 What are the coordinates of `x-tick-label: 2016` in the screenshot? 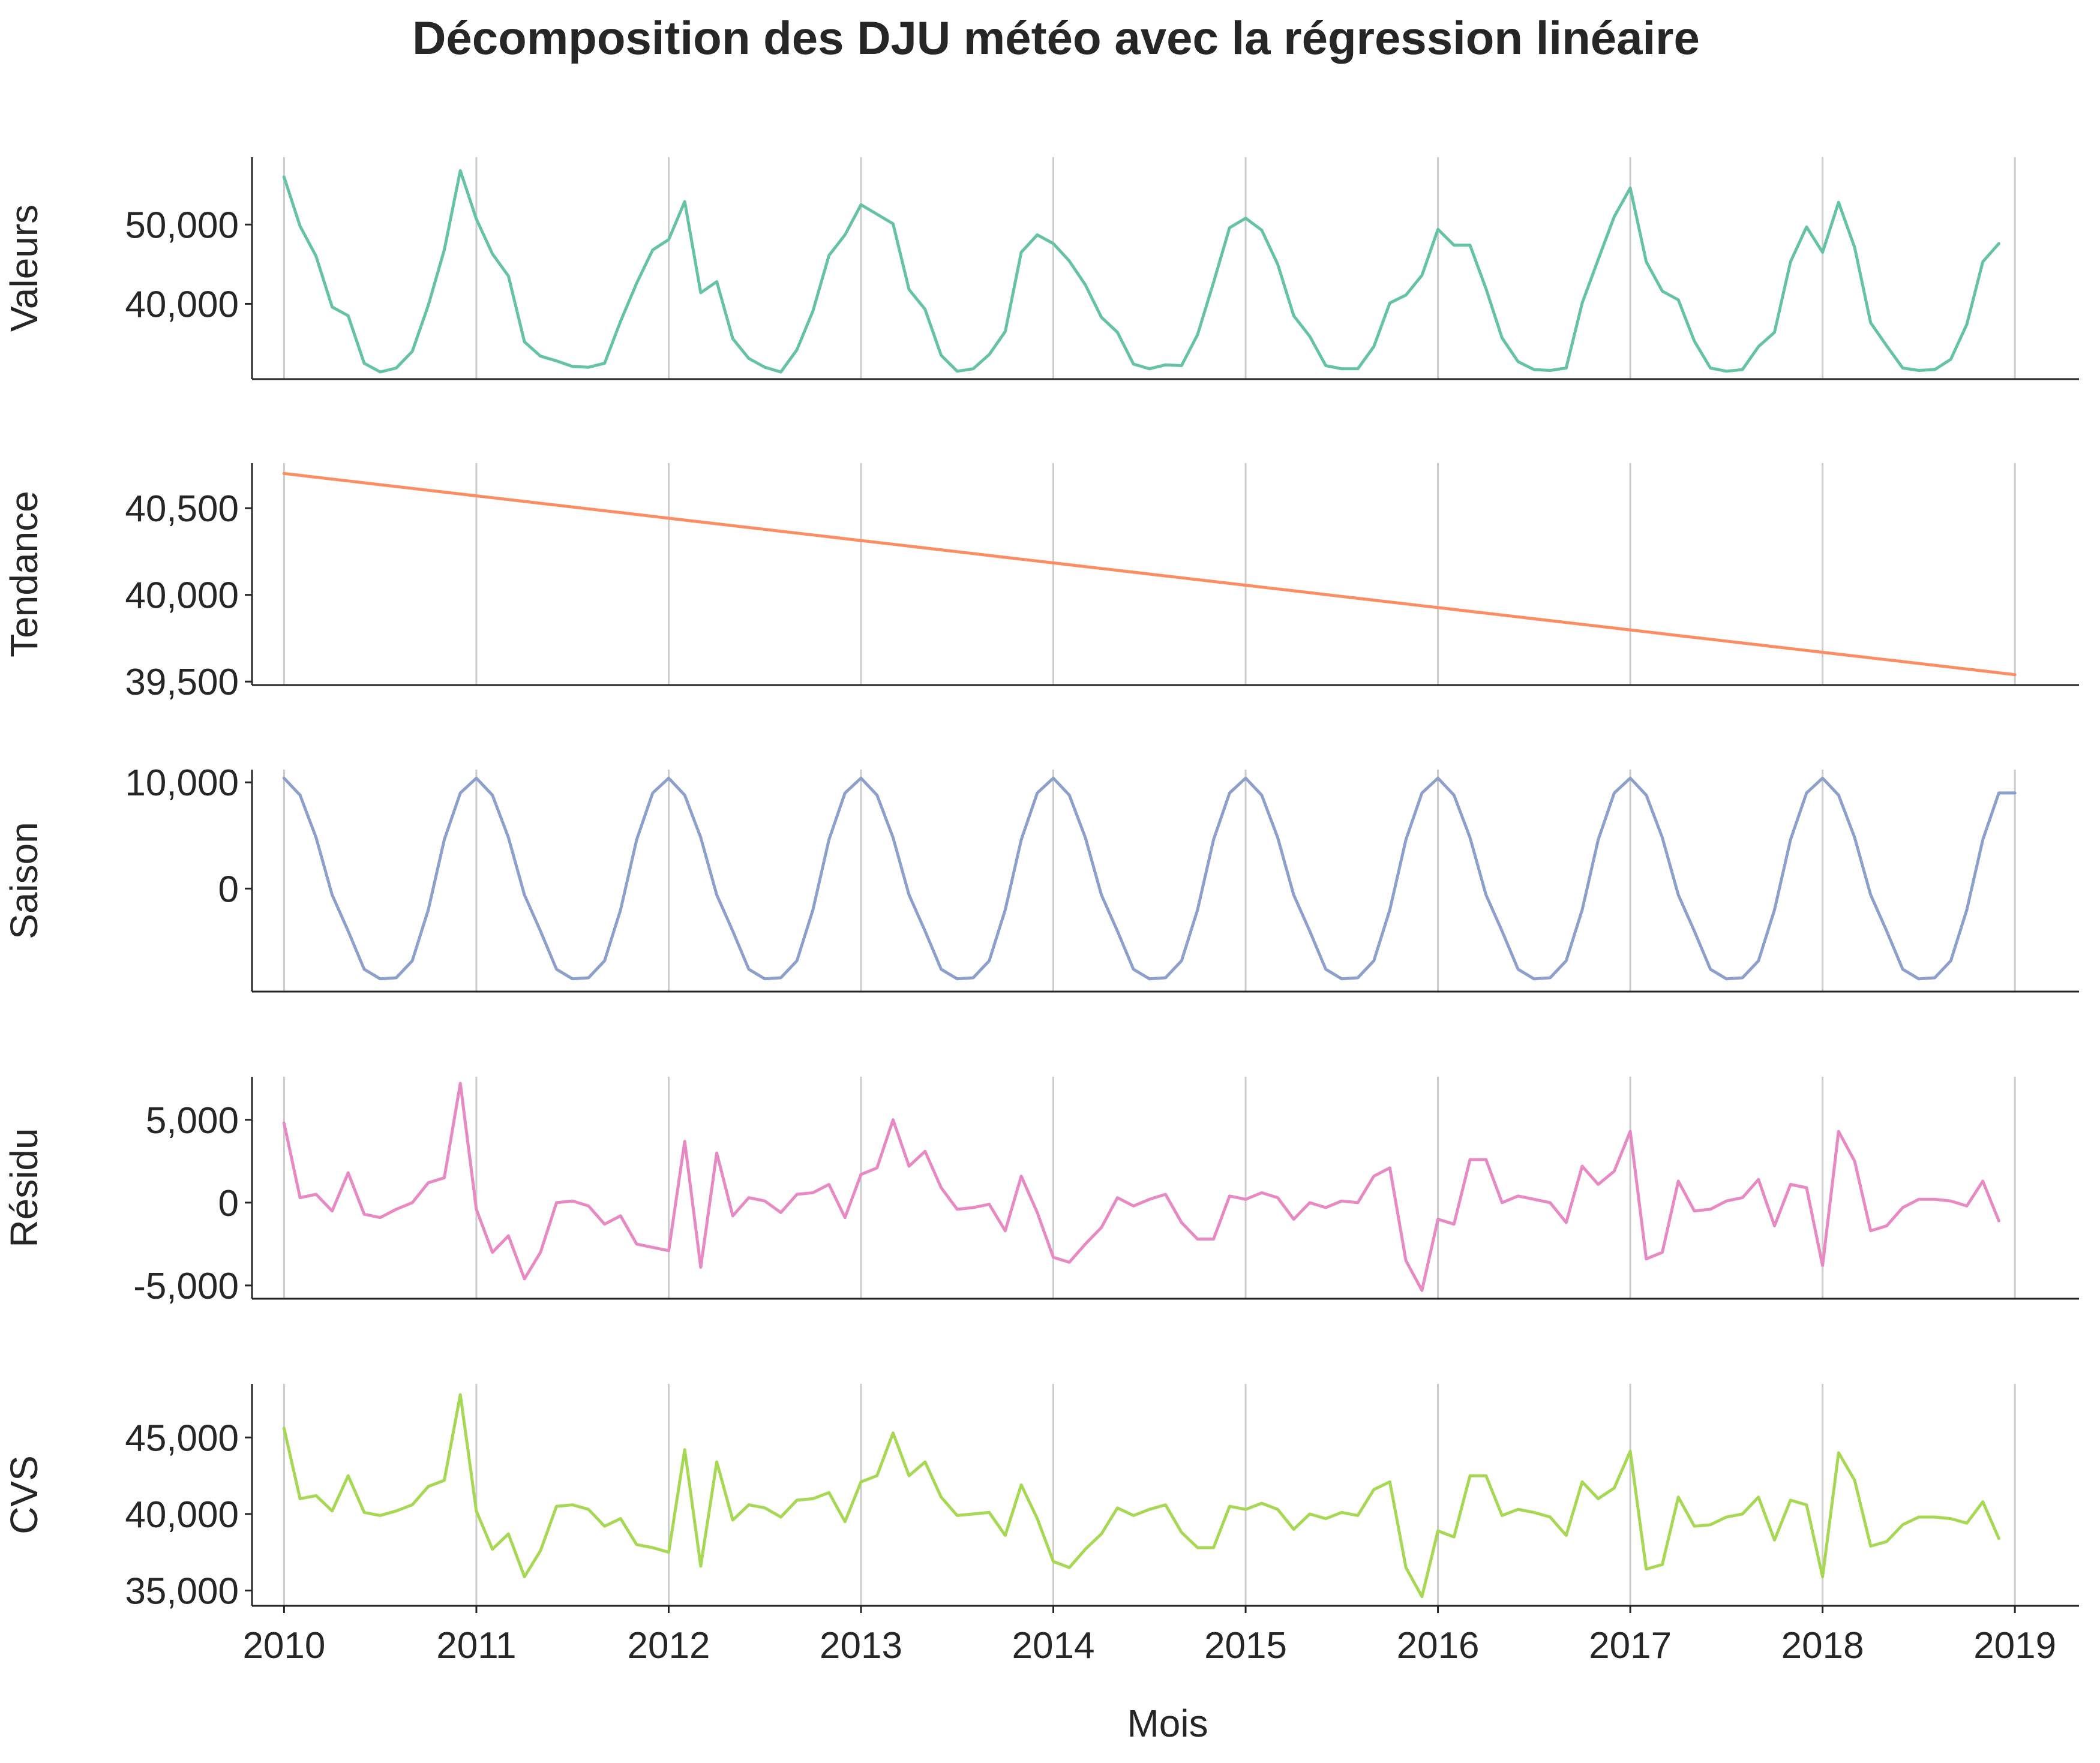 It's located at (1438, 1645).